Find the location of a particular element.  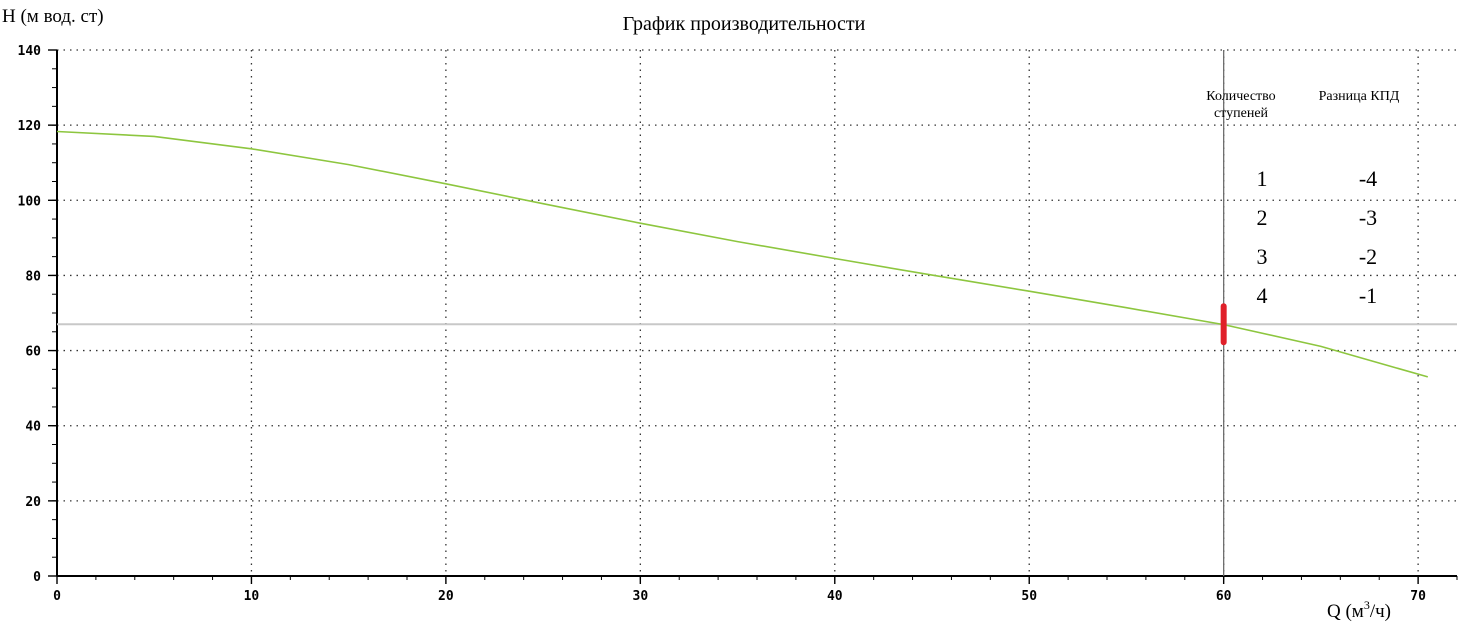

y-tick-label: 60 is located at coordinates (33, 352).